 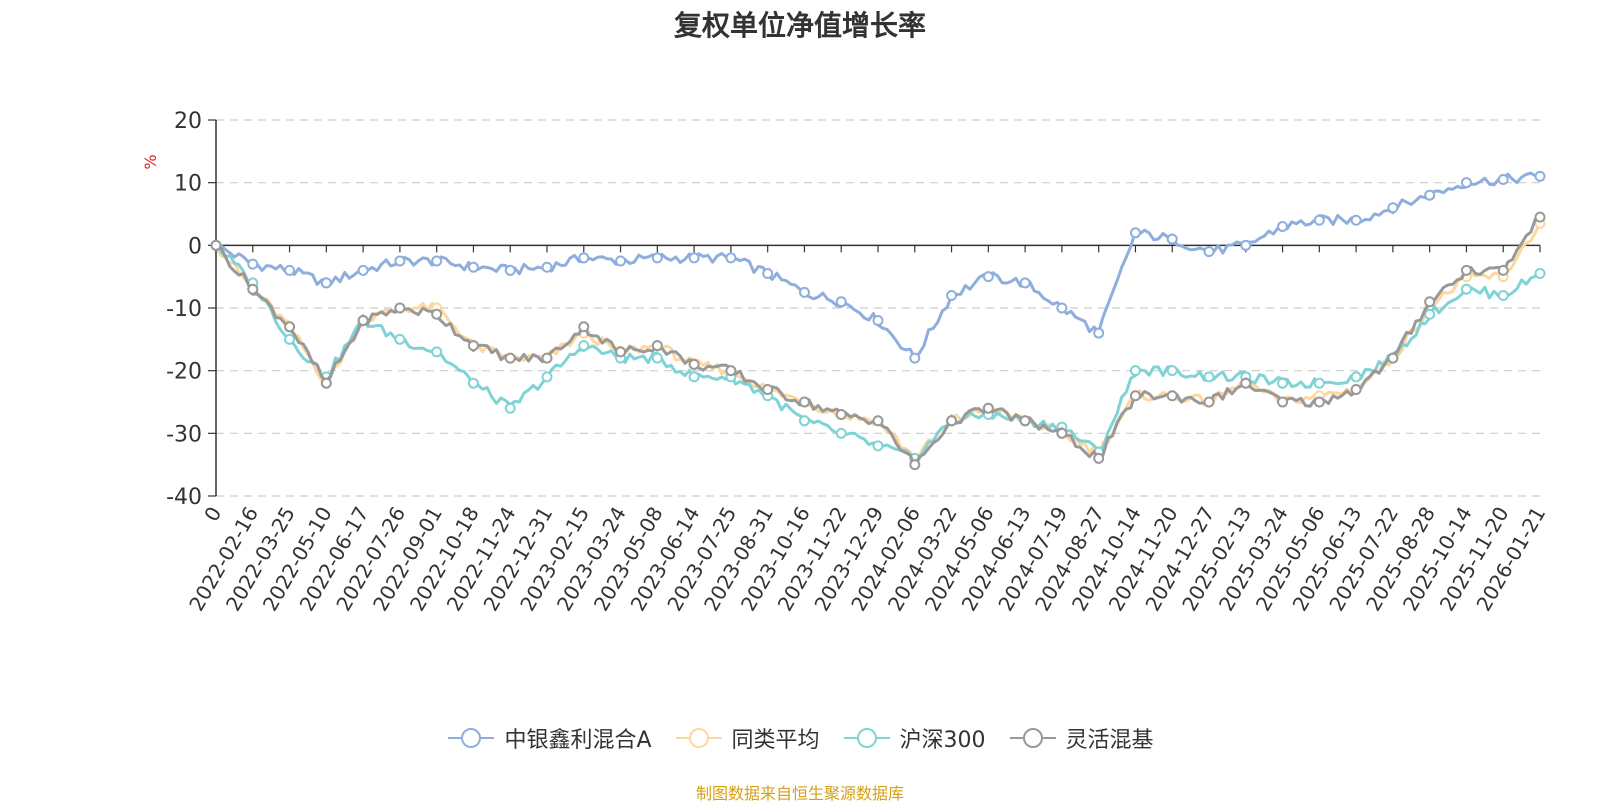 I want to click on legend-item: 中银鑫利混合A, so click(x=549, y=738).